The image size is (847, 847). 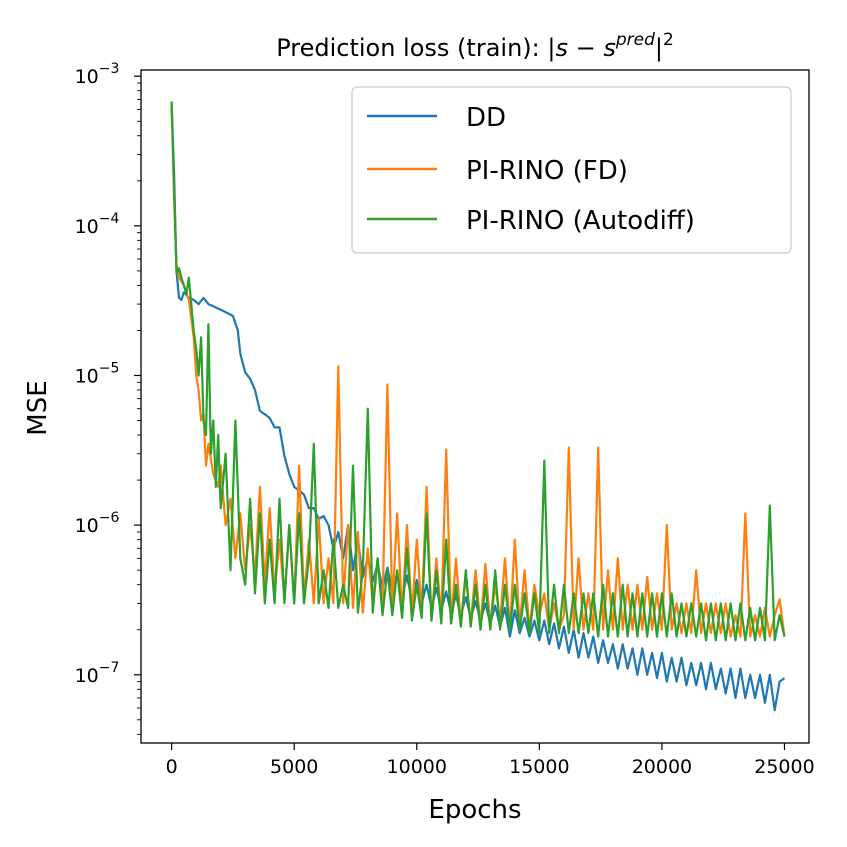 What do you see at coordinates (784, 767) in the screenshot?
I see `x-tick-label: 25000` at bounding box center [784, 767].